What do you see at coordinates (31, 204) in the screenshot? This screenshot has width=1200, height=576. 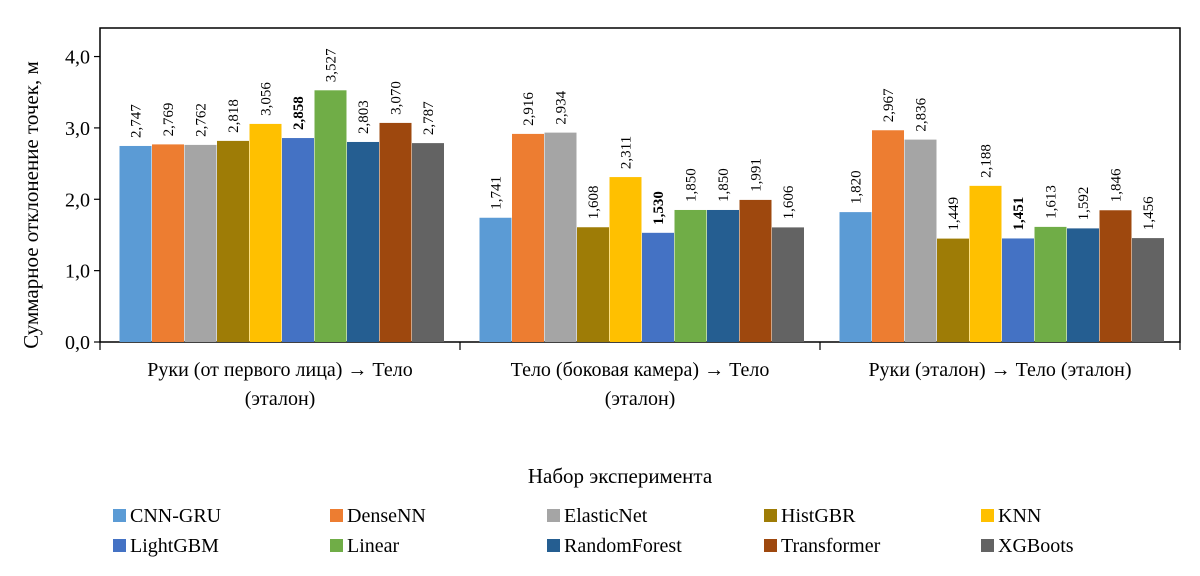 I see `y-axis-title: Суммарное отклонение точек, м` at bounding box center [31, 204].